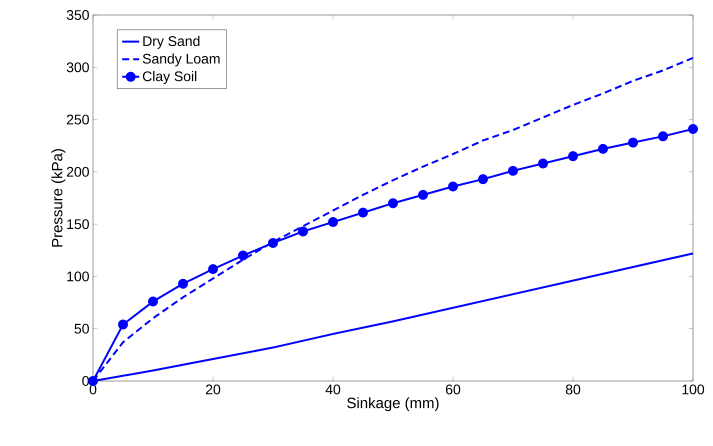 The height and width of the screenshot is (446, 713). What do you see at coordinates (77, 15) in the screenshot?
I see `y-tick-label: 350` at bounding box center [77, 15].